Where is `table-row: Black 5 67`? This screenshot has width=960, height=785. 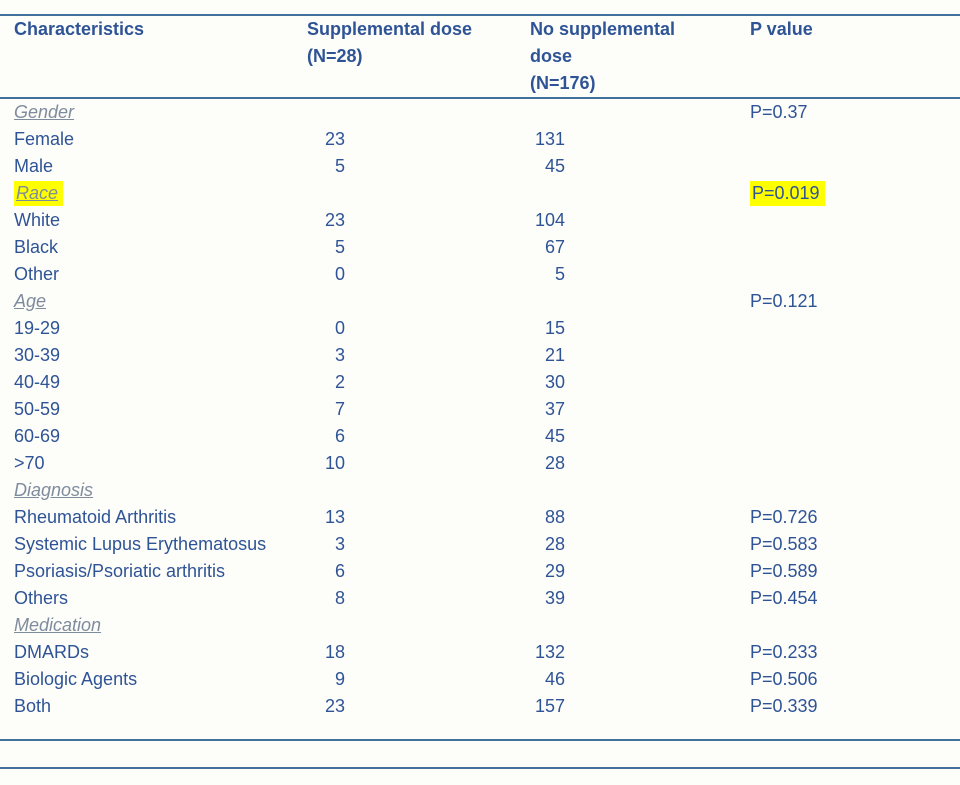 table-row: Black 5 67 is located at coordinates (480, 247).